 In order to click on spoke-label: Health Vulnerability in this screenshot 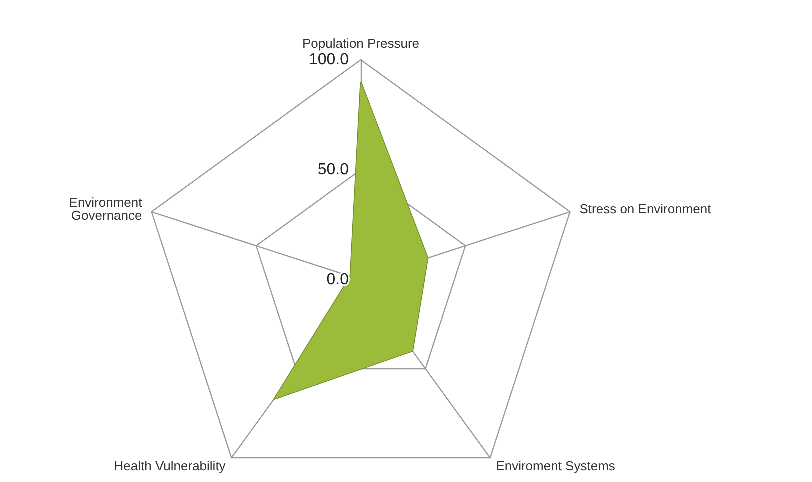, I will do `click(170, 466)`.